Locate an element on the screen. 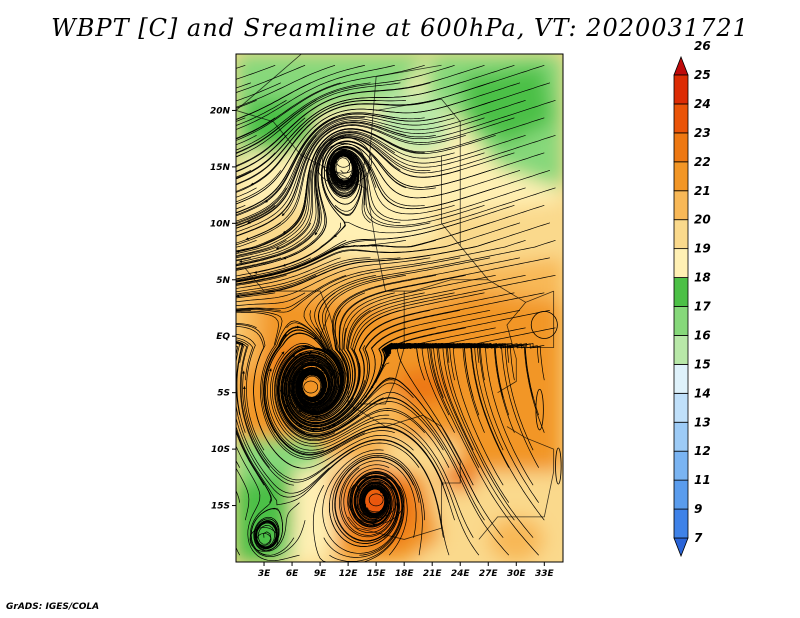  lon-tick-label: 18E is located at coordinates (405, 574).